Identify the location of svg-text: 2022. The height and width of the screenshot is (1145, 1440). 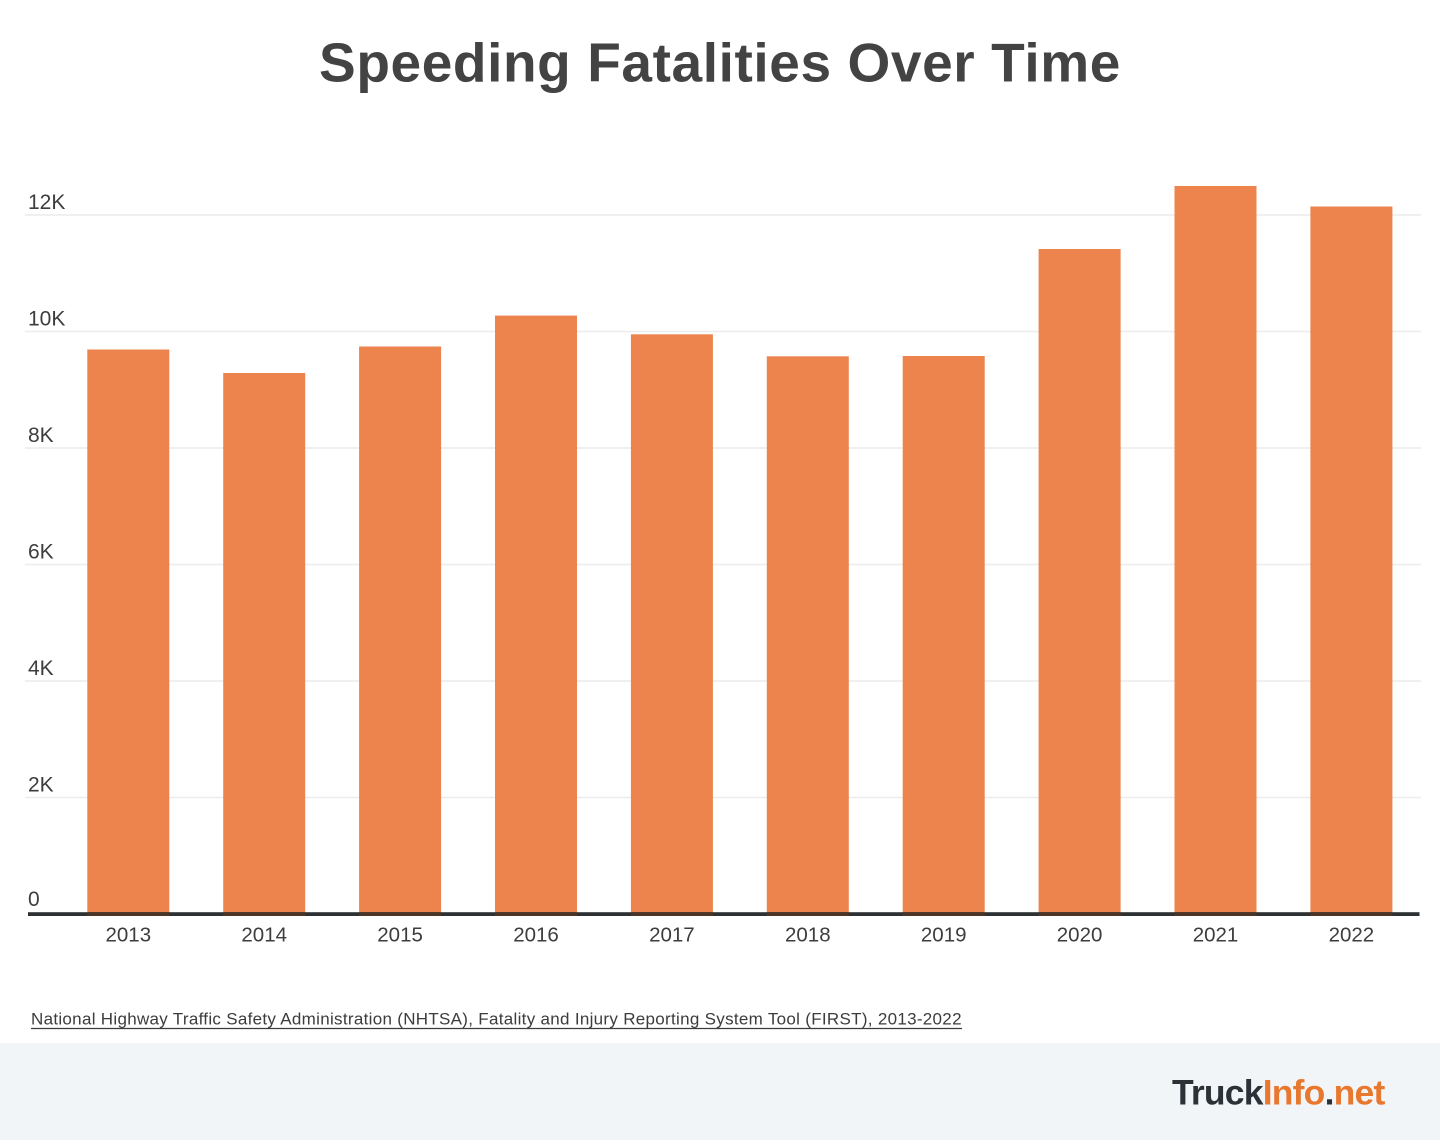
(1352, 935).